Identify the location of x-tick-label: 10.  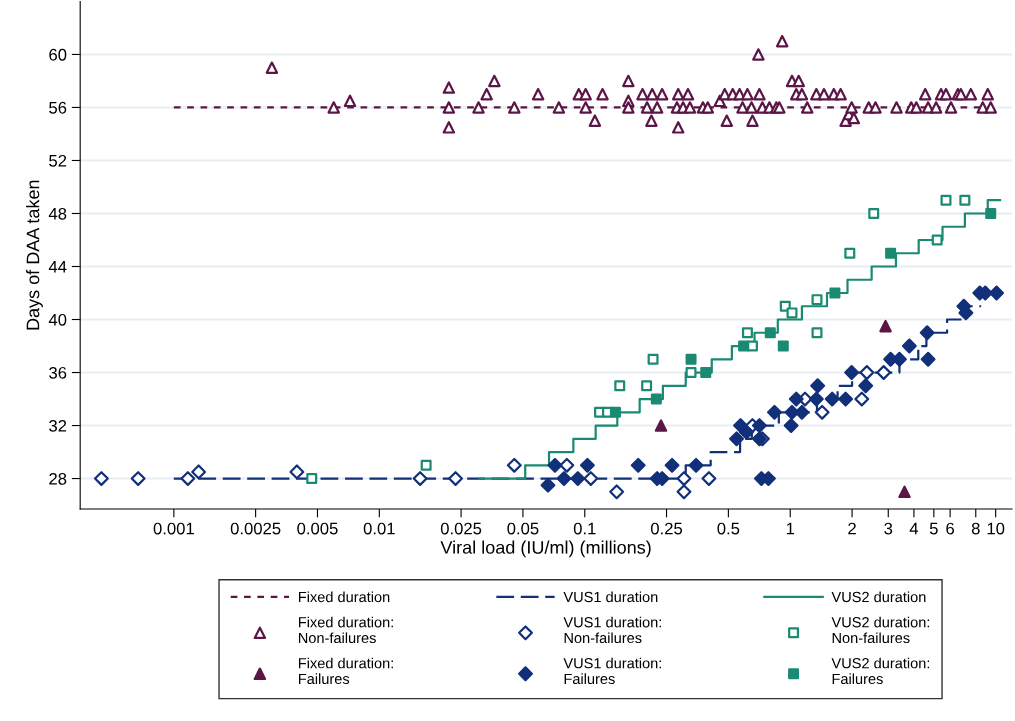
(996, 528).